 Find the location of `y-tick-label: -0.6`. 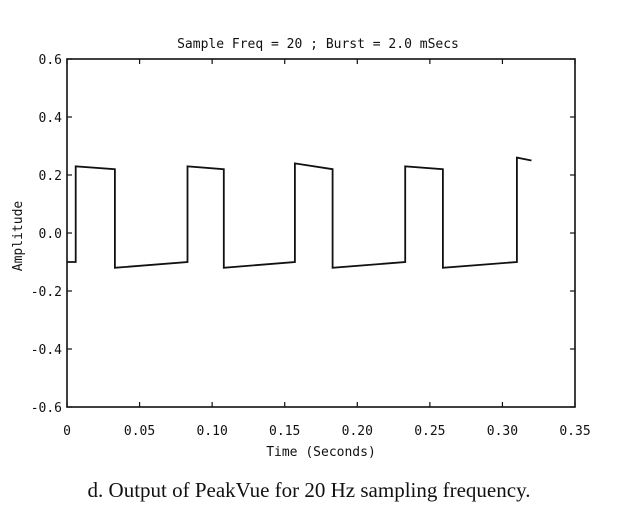

y-tick-label: -0.6 is located at coordinates (46, 408).